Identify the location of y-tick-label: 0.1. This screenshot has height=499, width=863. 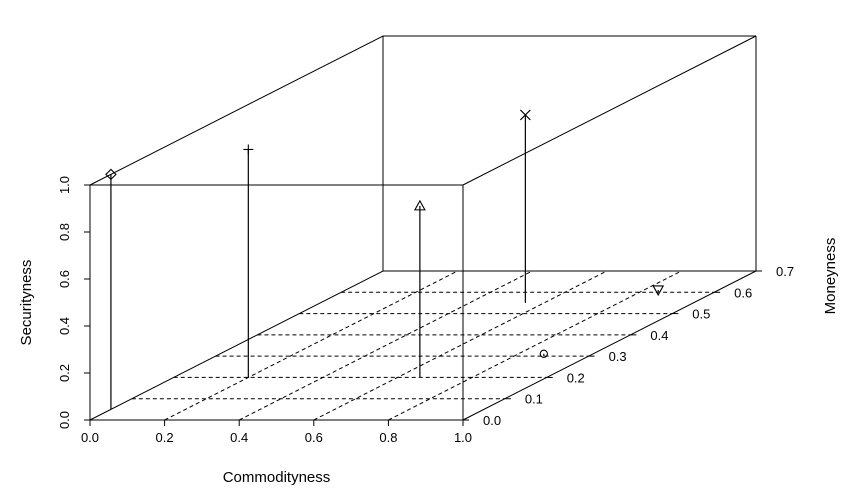
(534, 399).